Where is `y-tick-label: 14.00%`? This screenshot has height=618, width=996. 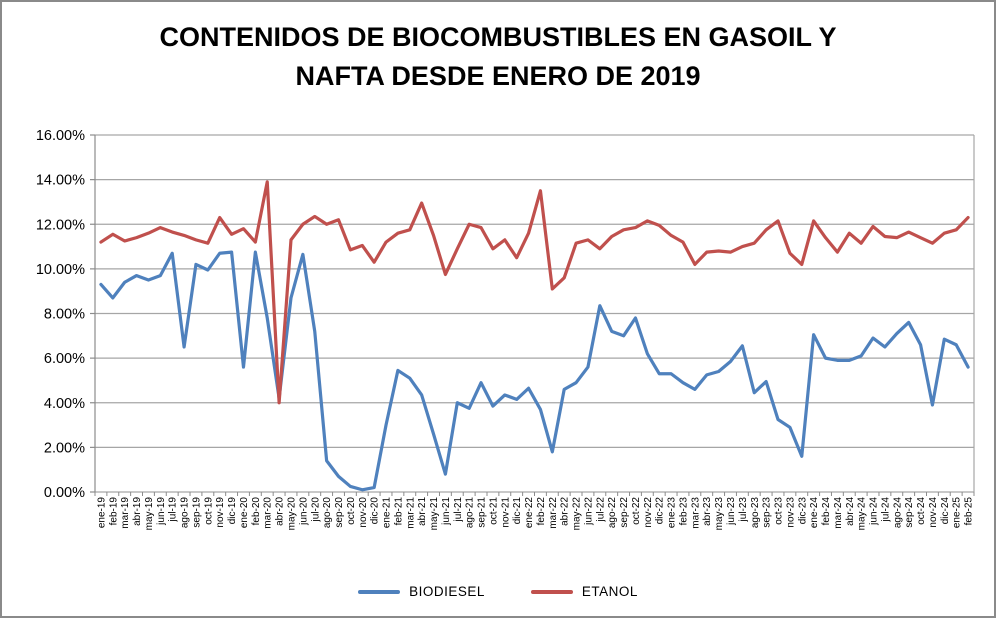
y-tick-label: 14.00% is located at coordinates (60, 181).